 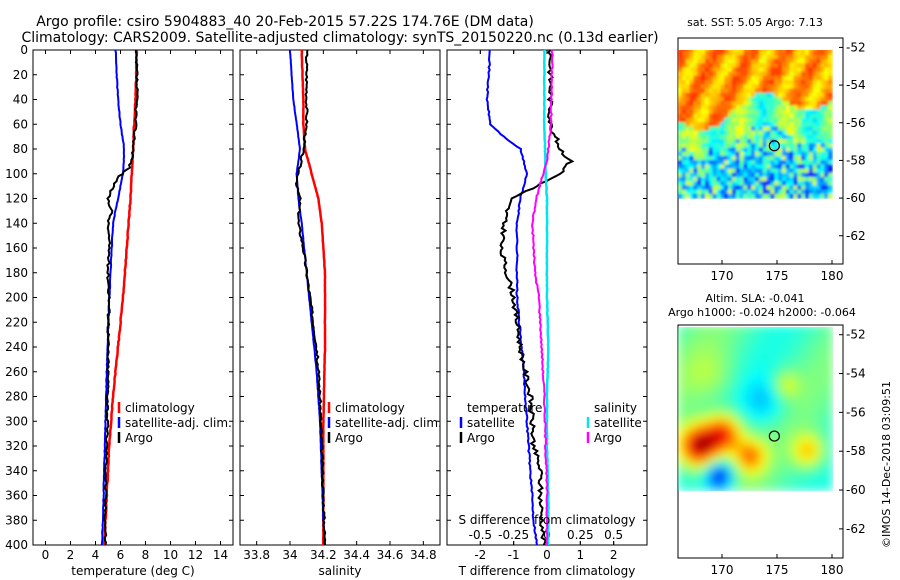 What do you see at coordinates (545, 306) in the screenshot?
I see `t-difference-x-axis: -2 -1 0 1 2` at bounding box center [545, 306].